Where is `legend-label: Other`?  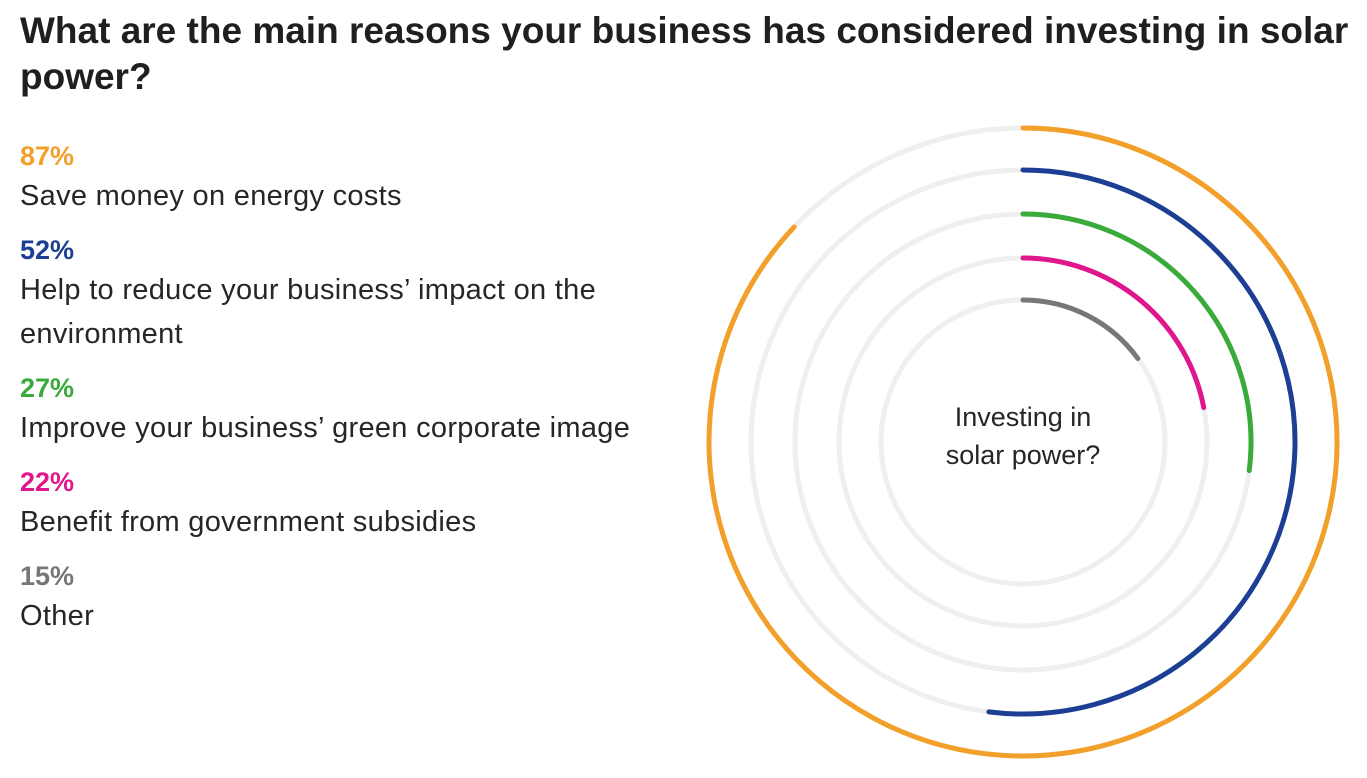 legend-label: Other is located at coordinates (57, 616).